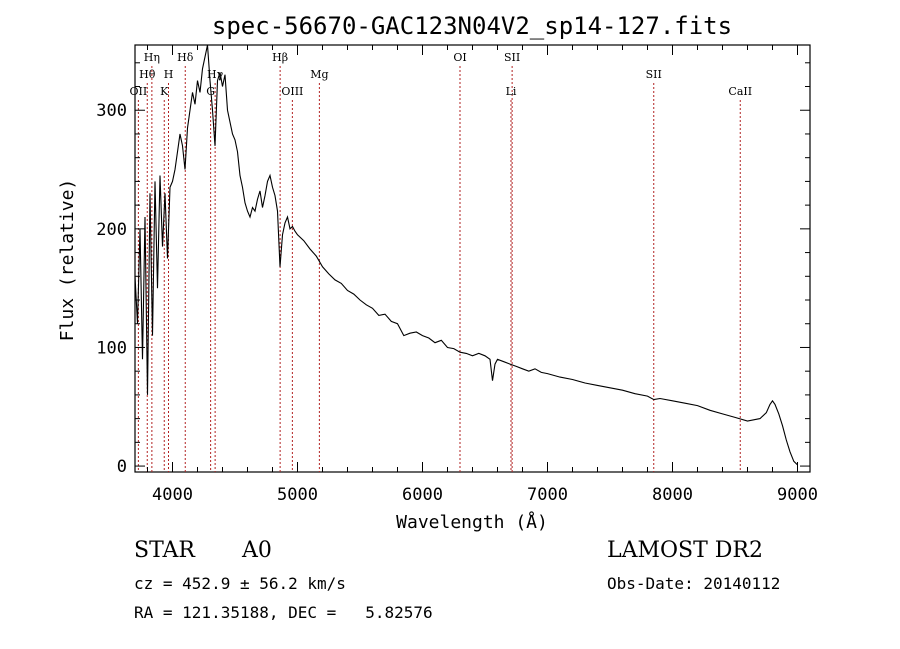  What do you see at coordinates (297, 495) in the screenshot?
I see `x-tick-label: 5000` at bounding box center [297, 495].